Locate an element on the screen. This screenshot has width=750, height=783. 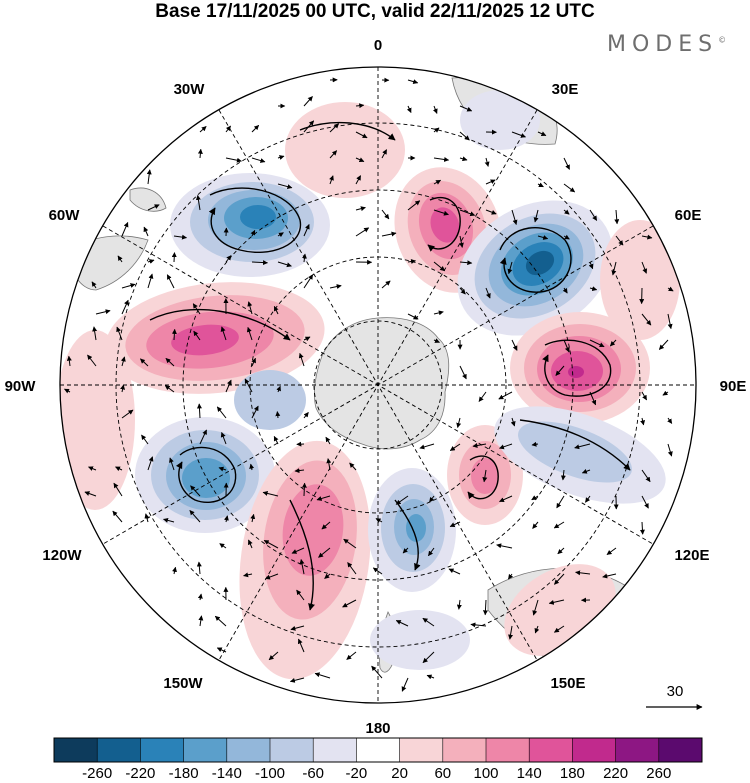
modes-logo: MODES© is located at coordinates (666, 44).